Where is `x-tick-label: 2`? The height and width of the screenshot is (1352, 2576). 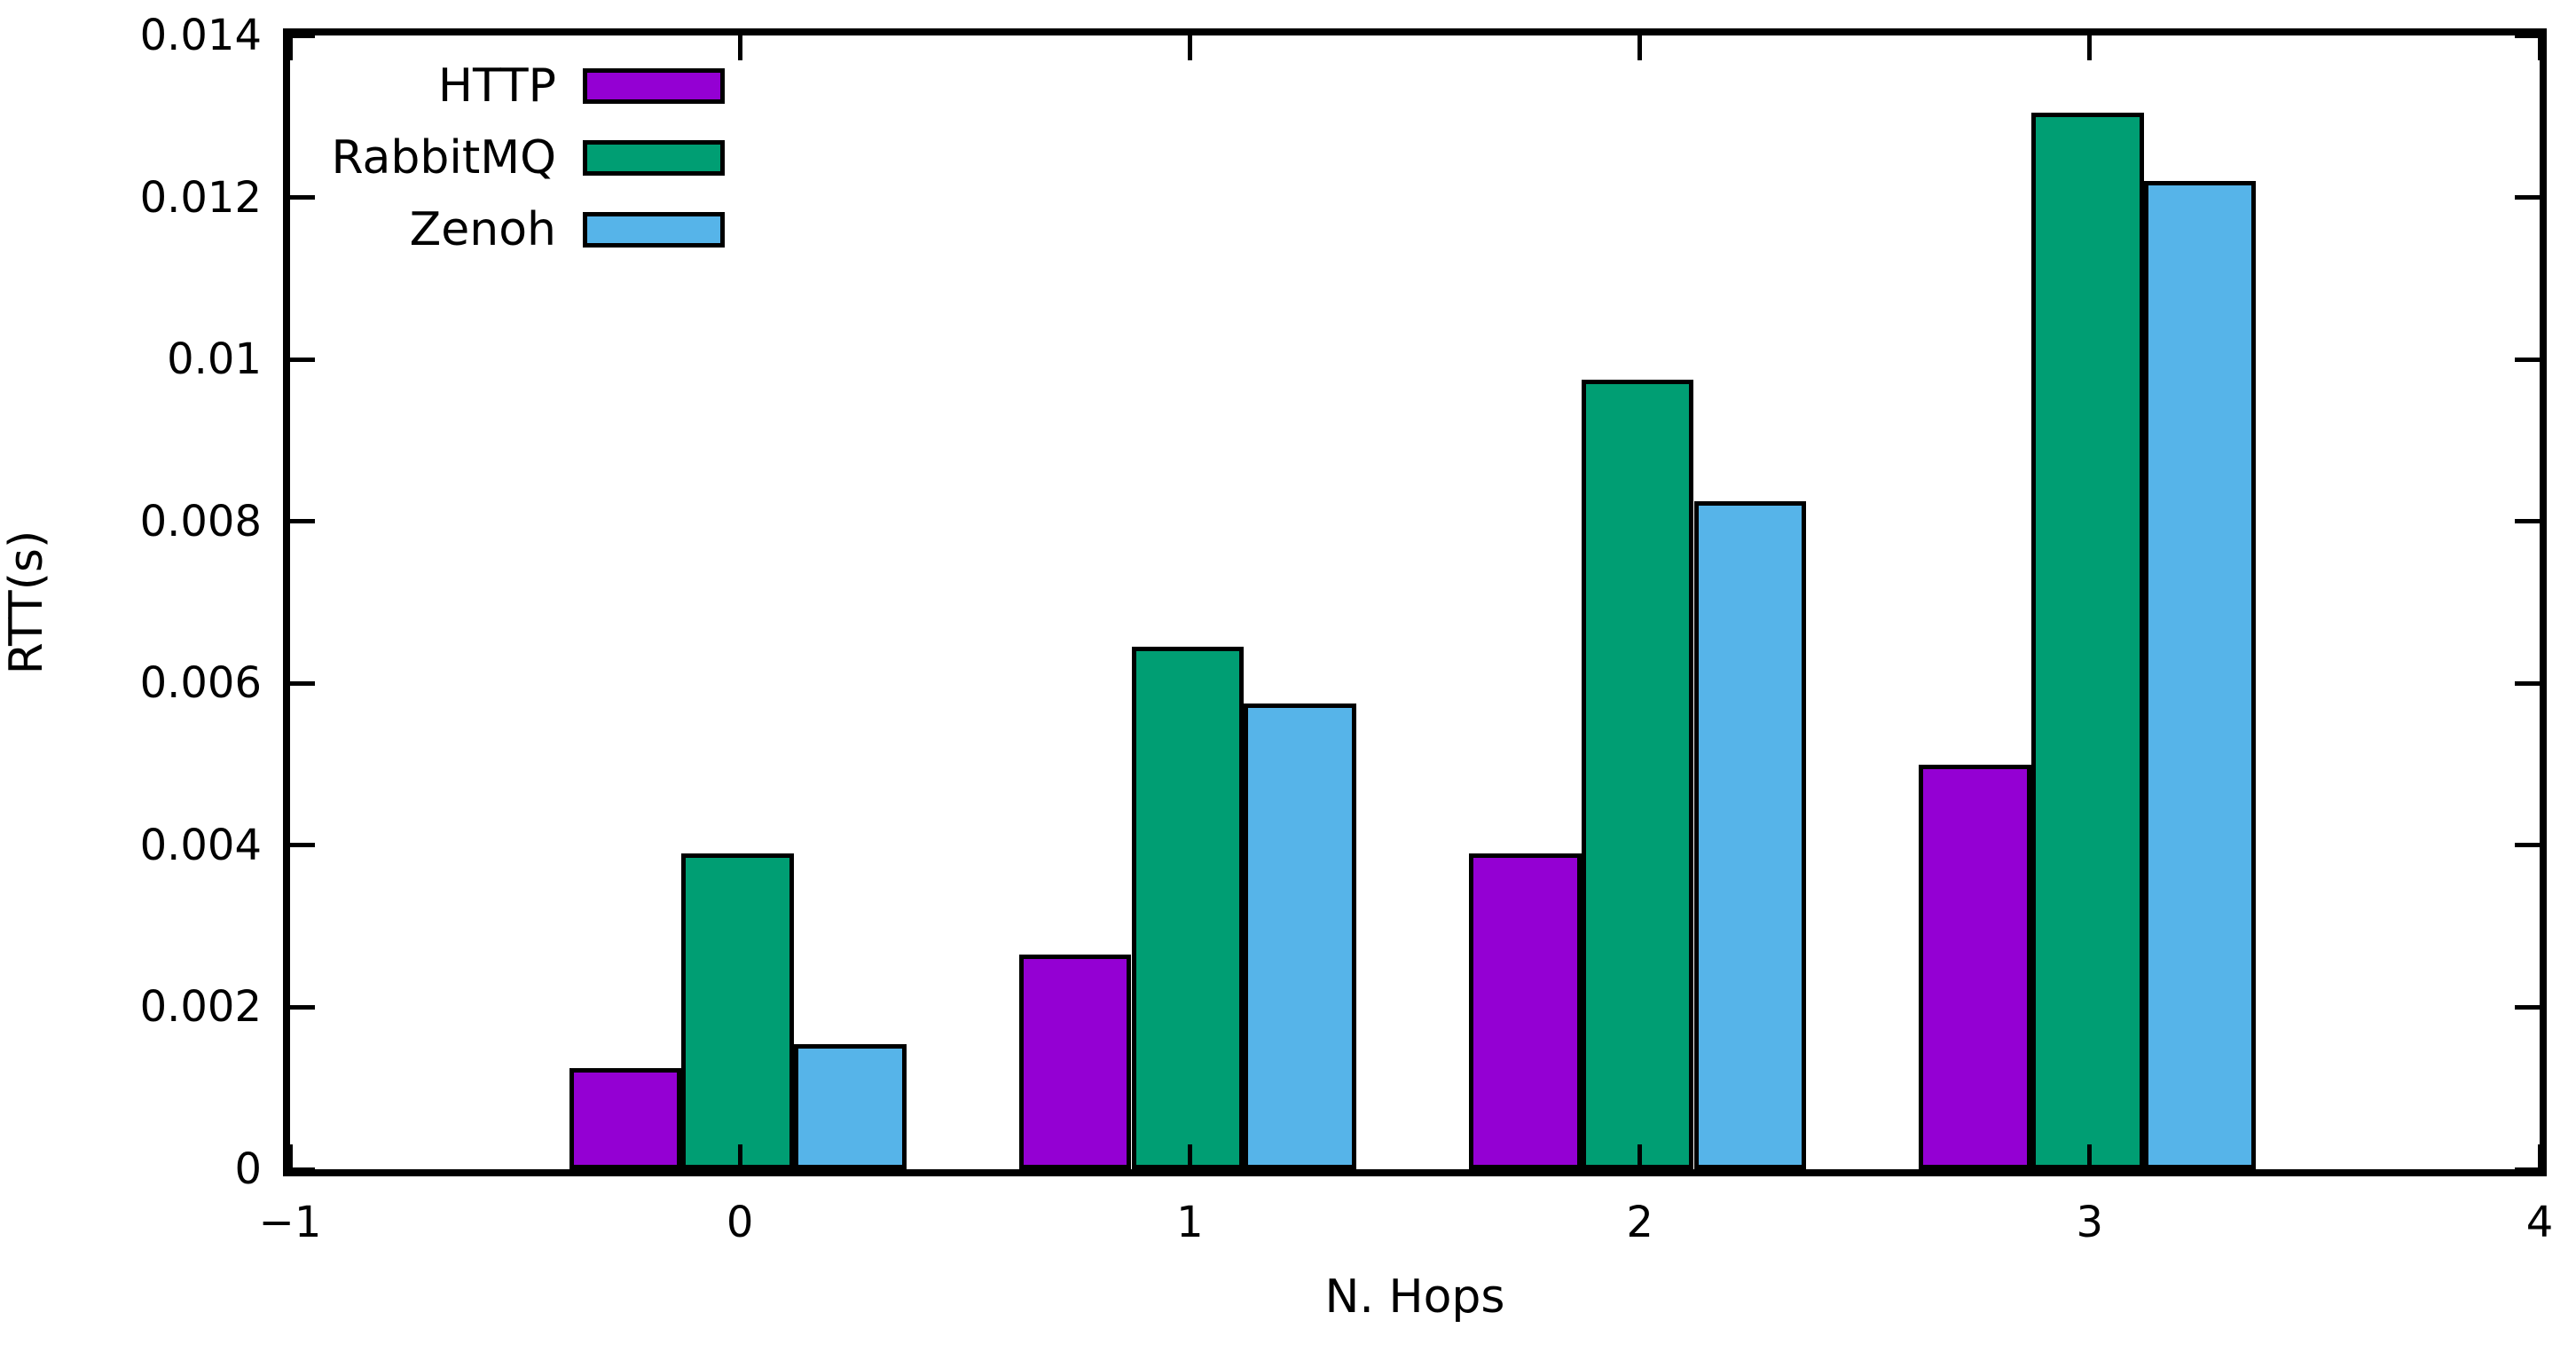
x-tick-label: 2 is located at coordinates (1639, 1222).